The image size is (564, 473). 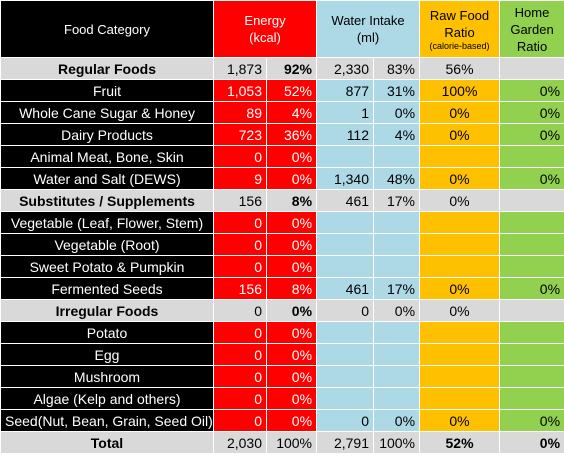 What do you see at coordinates (107, 112) in the screenshot?
I see `category-name: Whole Cane Sugar & Honey` at bounding box center [107, 112].